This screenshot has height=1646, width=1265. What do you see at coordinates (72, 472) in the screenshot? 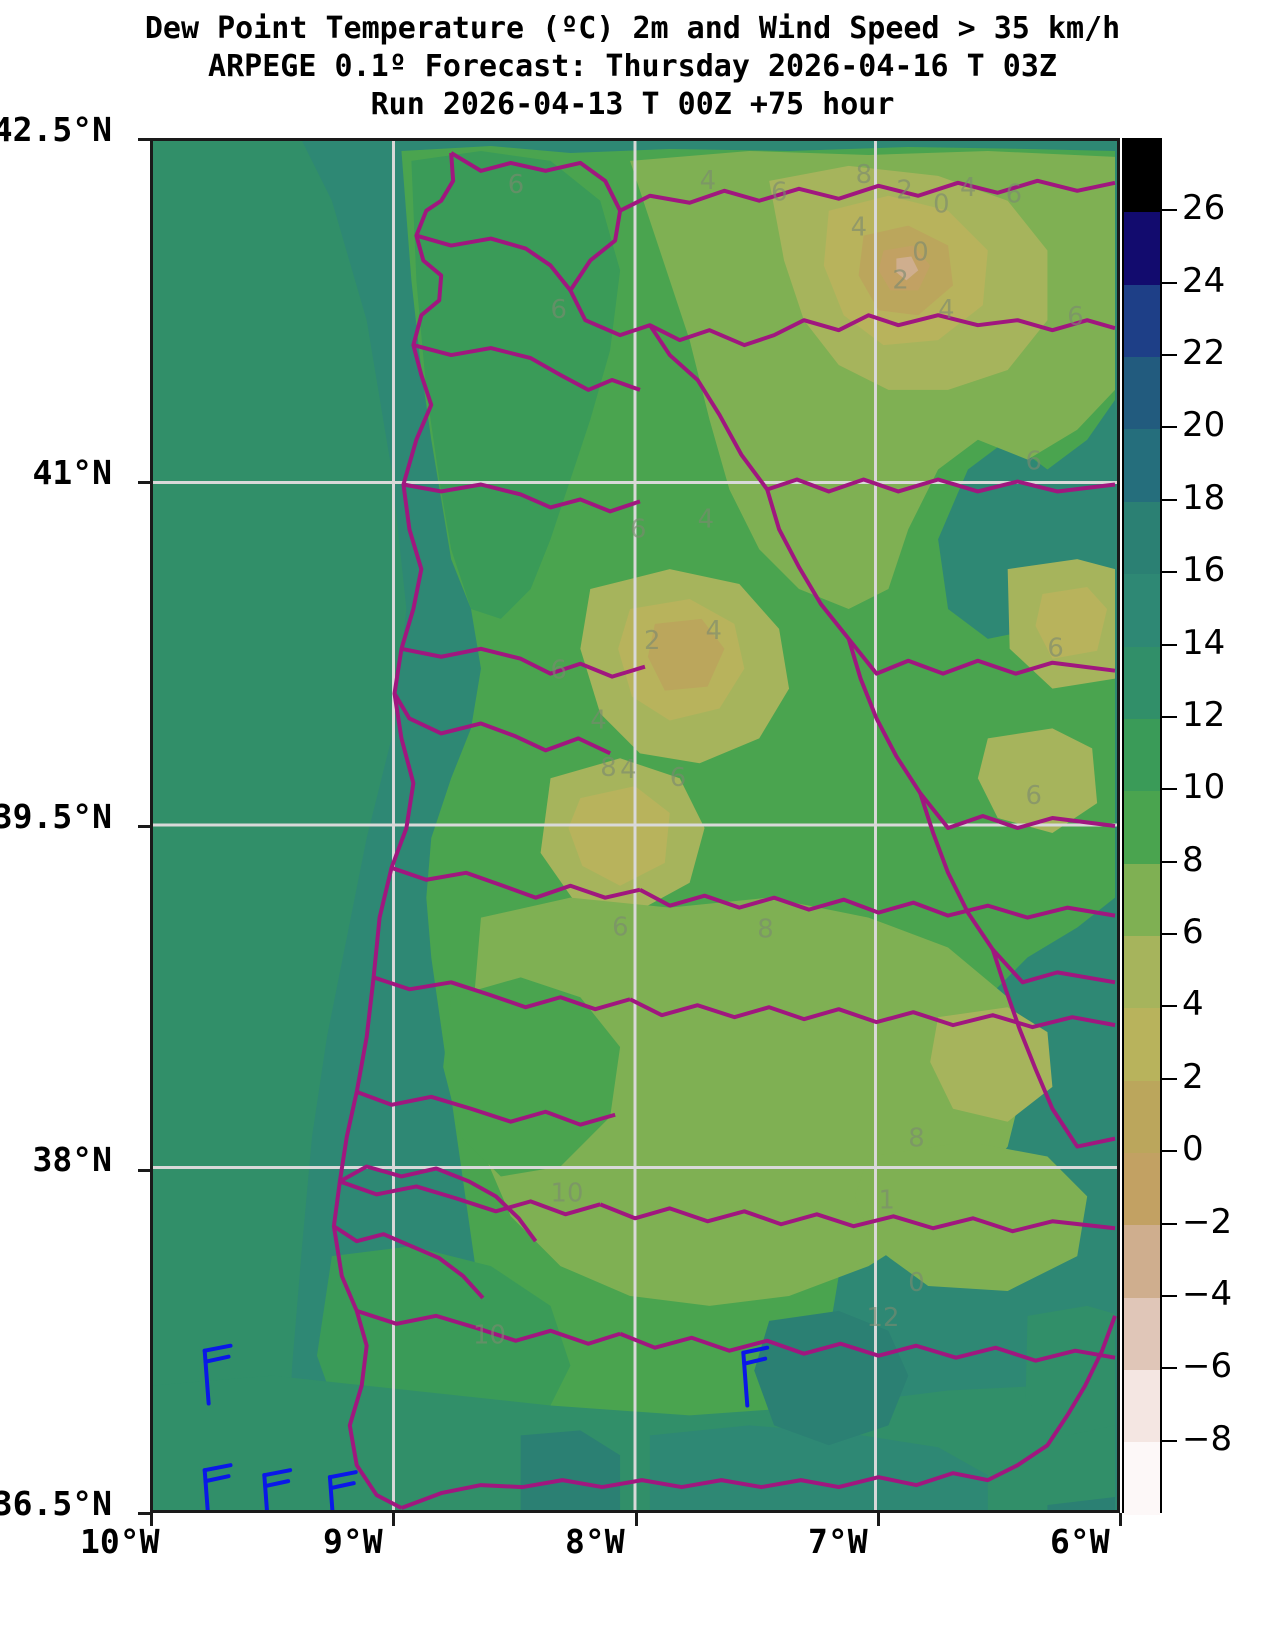
I see `y-tick-label: 41°N` at bounding box center [72, 472].